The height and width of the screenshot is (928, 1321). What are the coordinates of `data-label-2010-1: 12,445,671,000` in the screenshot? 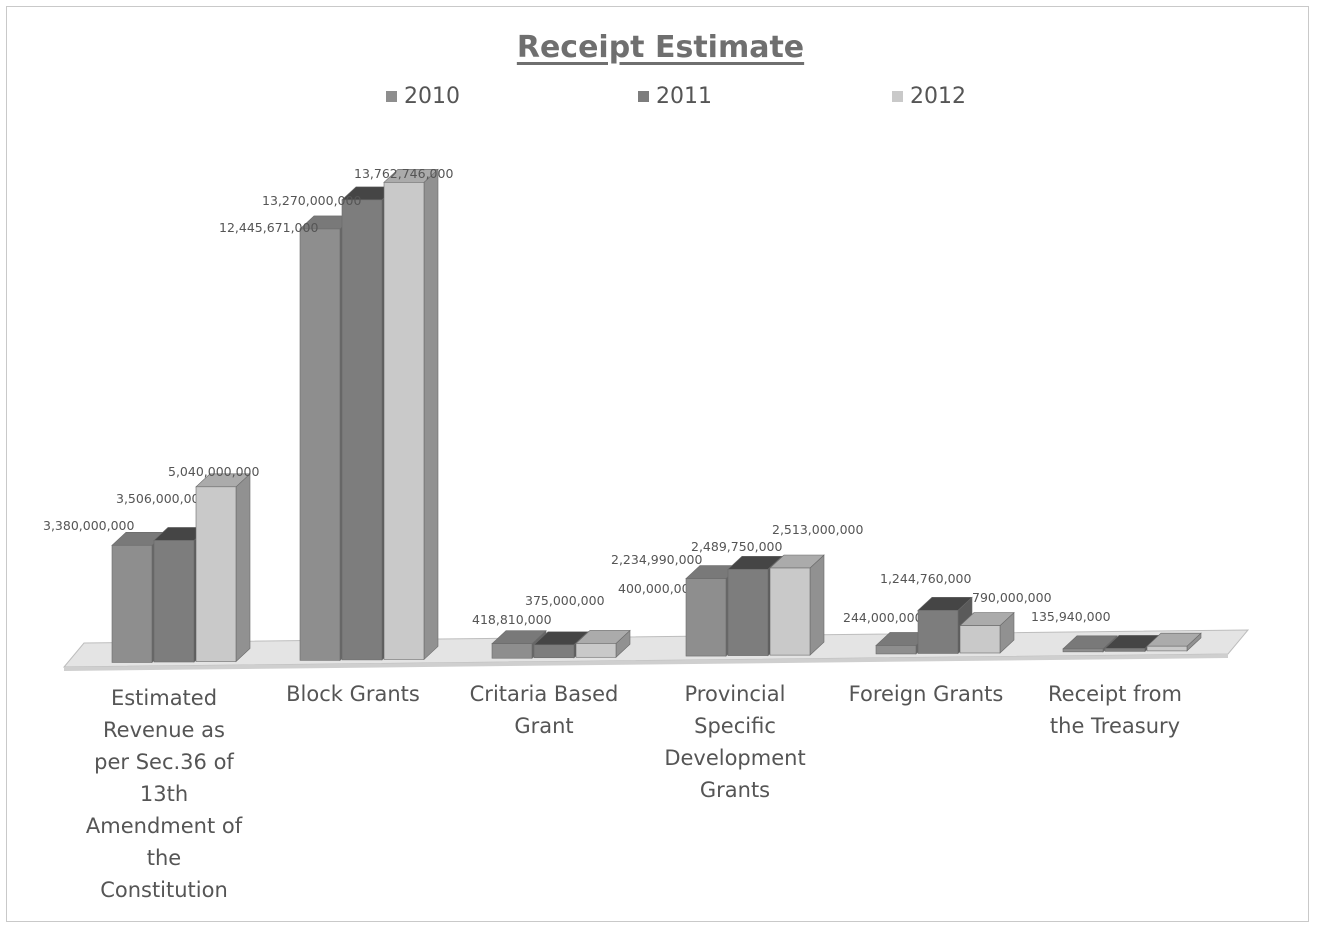 It's located at (268, 227).